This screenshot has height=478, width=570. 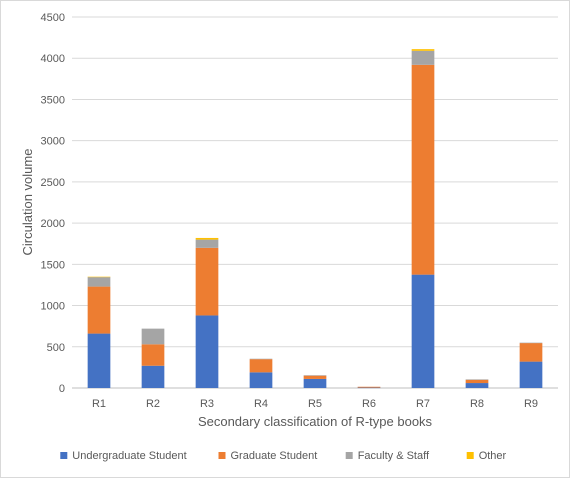 I want to click on y-tick-label: 0, so click(x=62, y=389).